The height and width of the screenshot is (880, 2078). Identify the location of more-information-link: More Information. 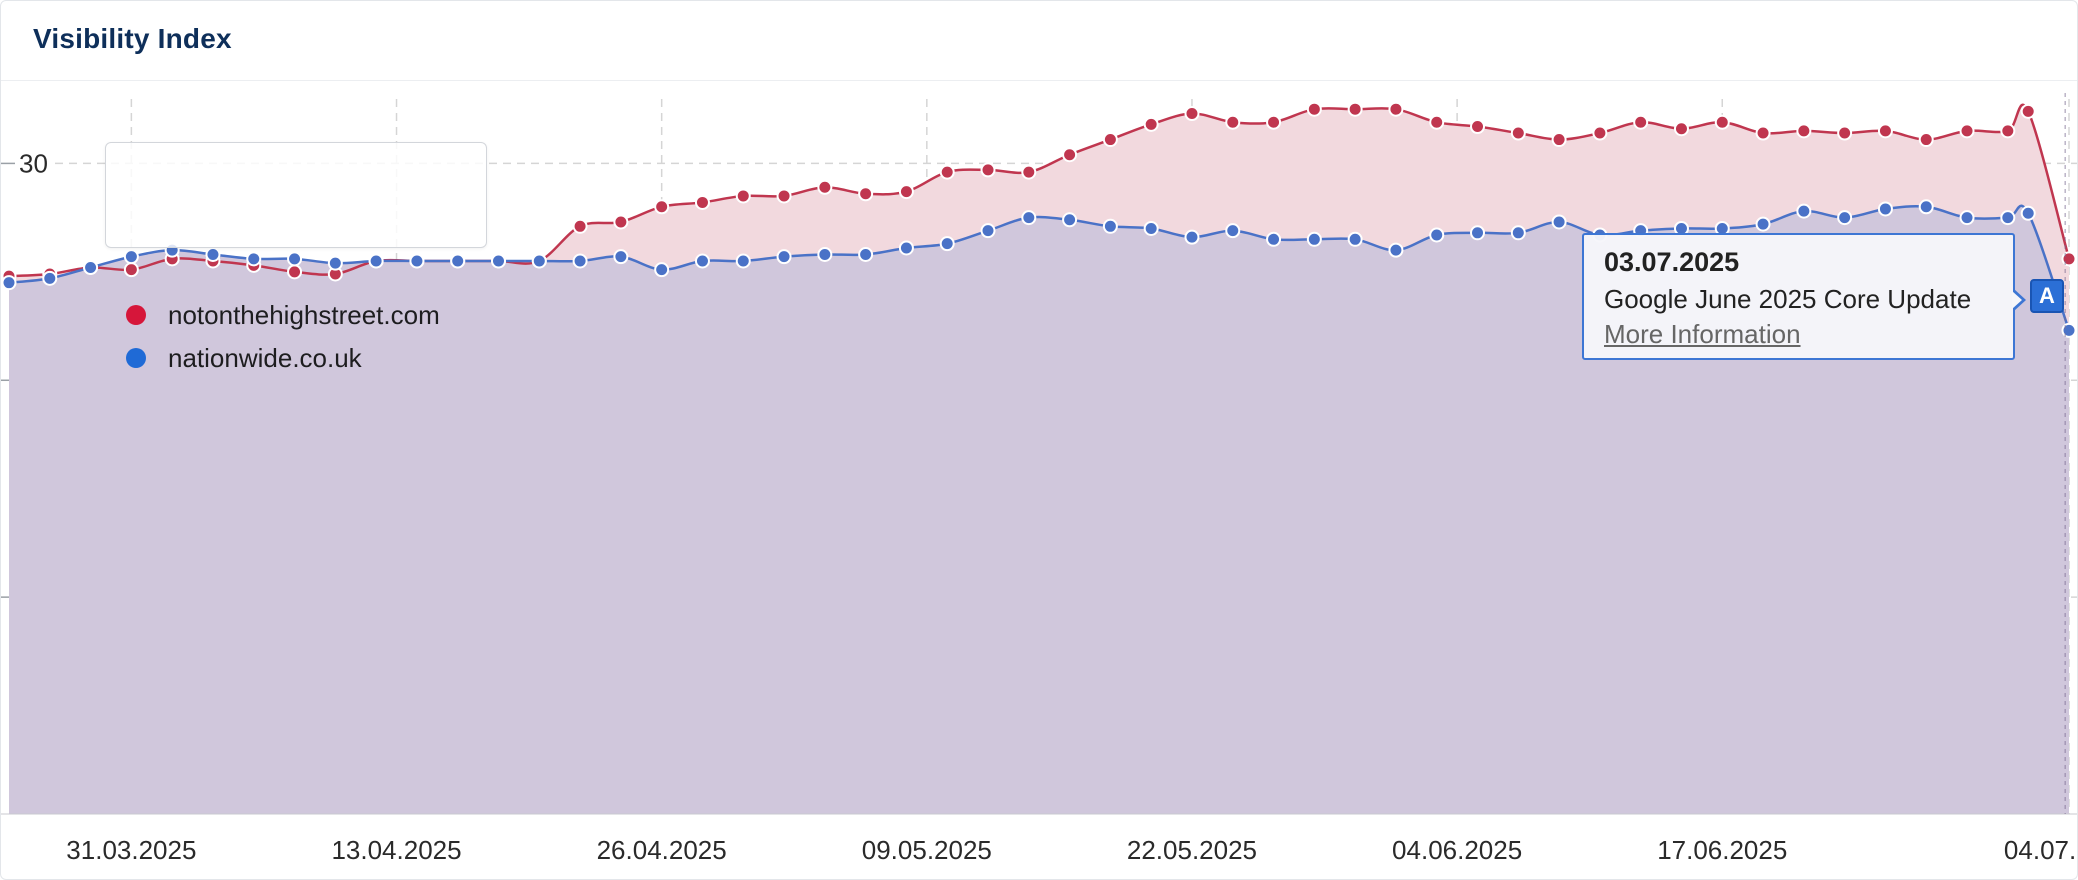
(1702, 334).